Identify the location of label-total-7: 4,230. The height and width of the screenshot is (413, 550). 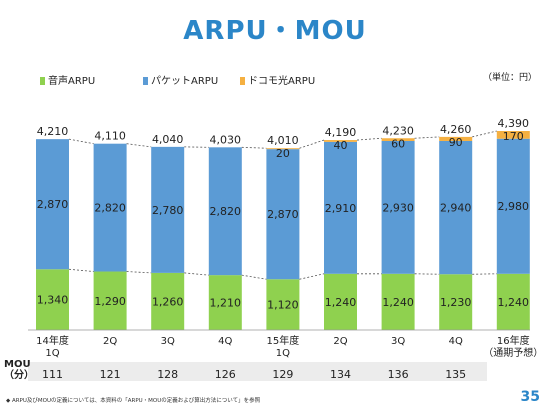
(398, 130).